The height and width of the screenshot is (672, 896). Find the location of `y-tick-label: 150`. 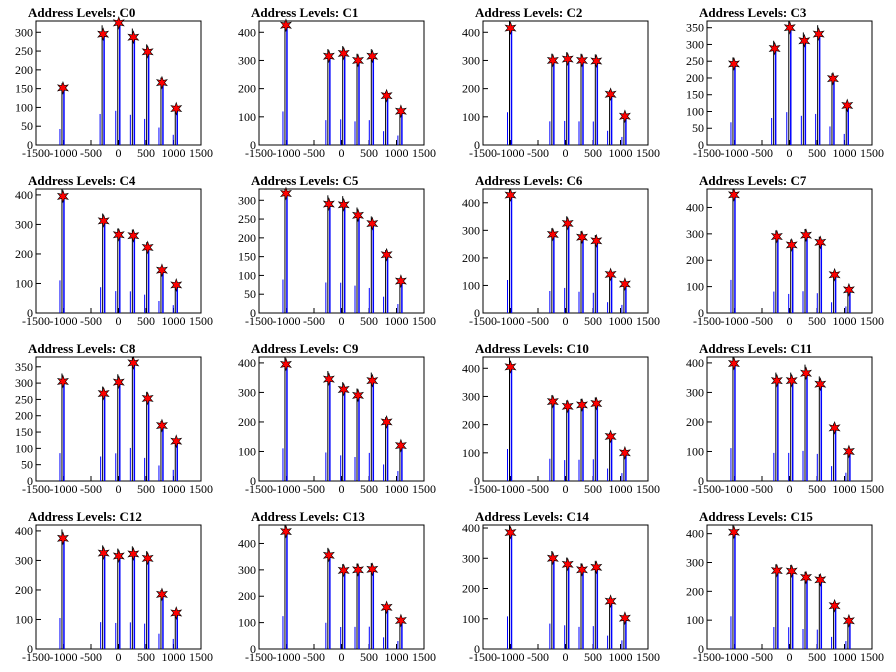

y-tick-label: 150 is located at coordinates (695, 95).